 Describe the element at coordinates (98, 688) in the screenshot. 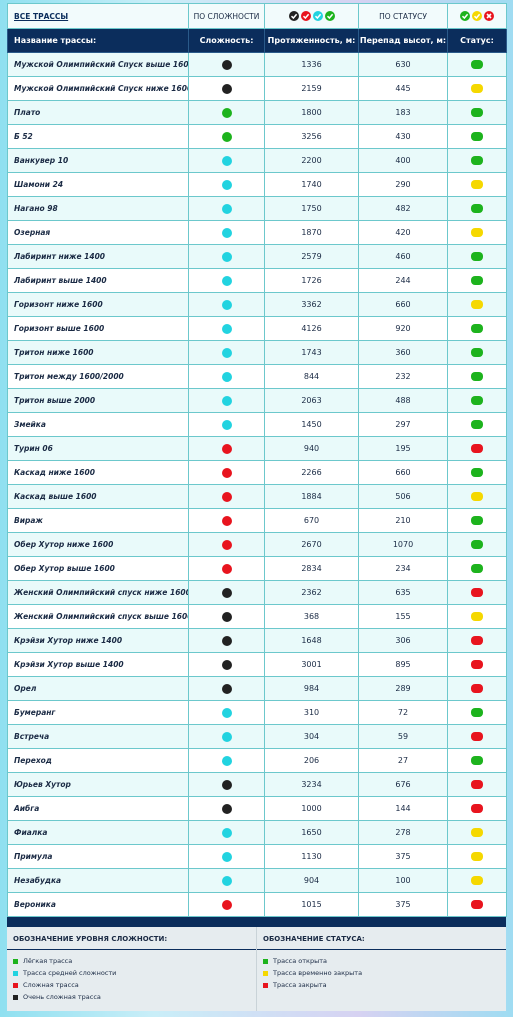

I see `track-name: Орел` at that location.